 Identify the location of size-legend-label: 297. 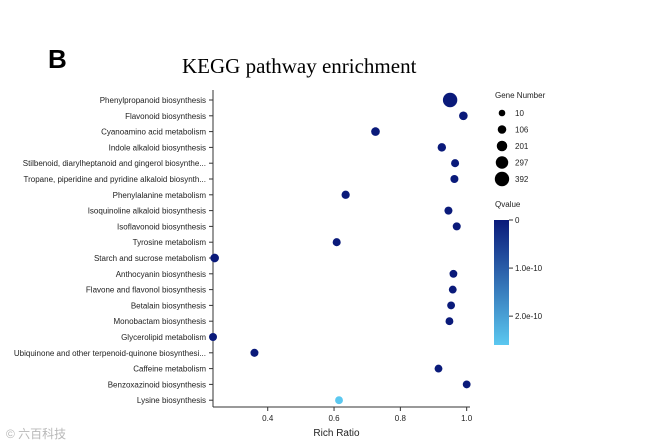
(522, 163).